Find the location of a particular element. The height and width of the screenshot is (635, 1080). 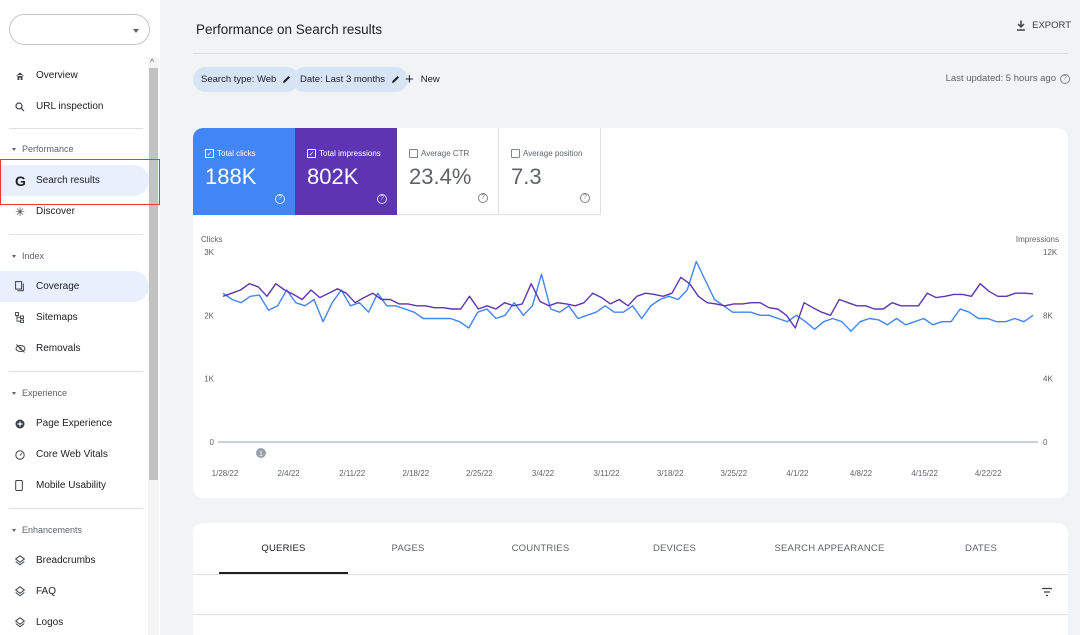

section-index: Index is located at coordinates (28, 256).